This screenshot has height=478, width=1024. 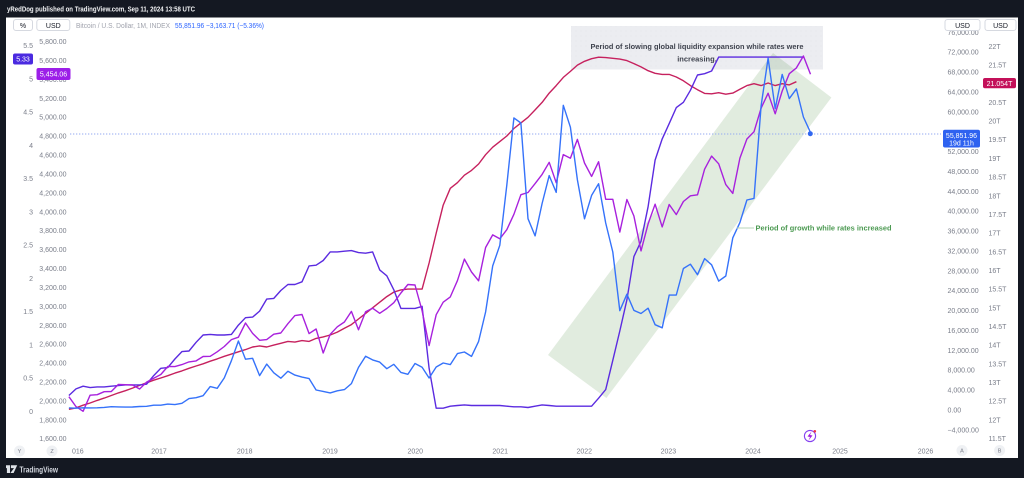 I want to click on svg-text: 3,000.00, so click(x=52, y=307).